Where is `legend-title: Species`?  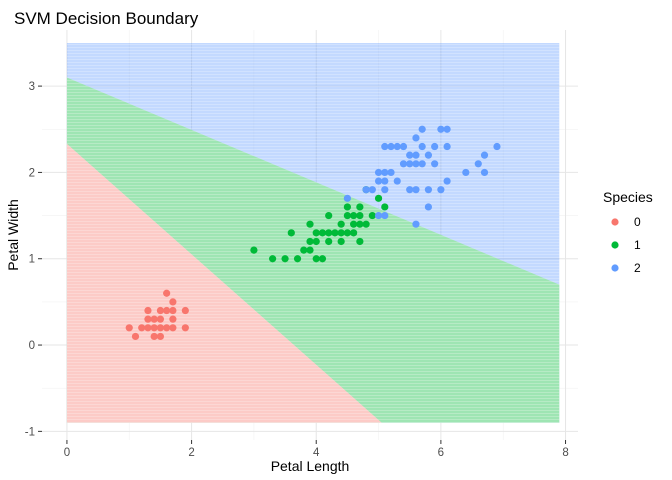
legend-title: Species is located at coordinates (628, 197).